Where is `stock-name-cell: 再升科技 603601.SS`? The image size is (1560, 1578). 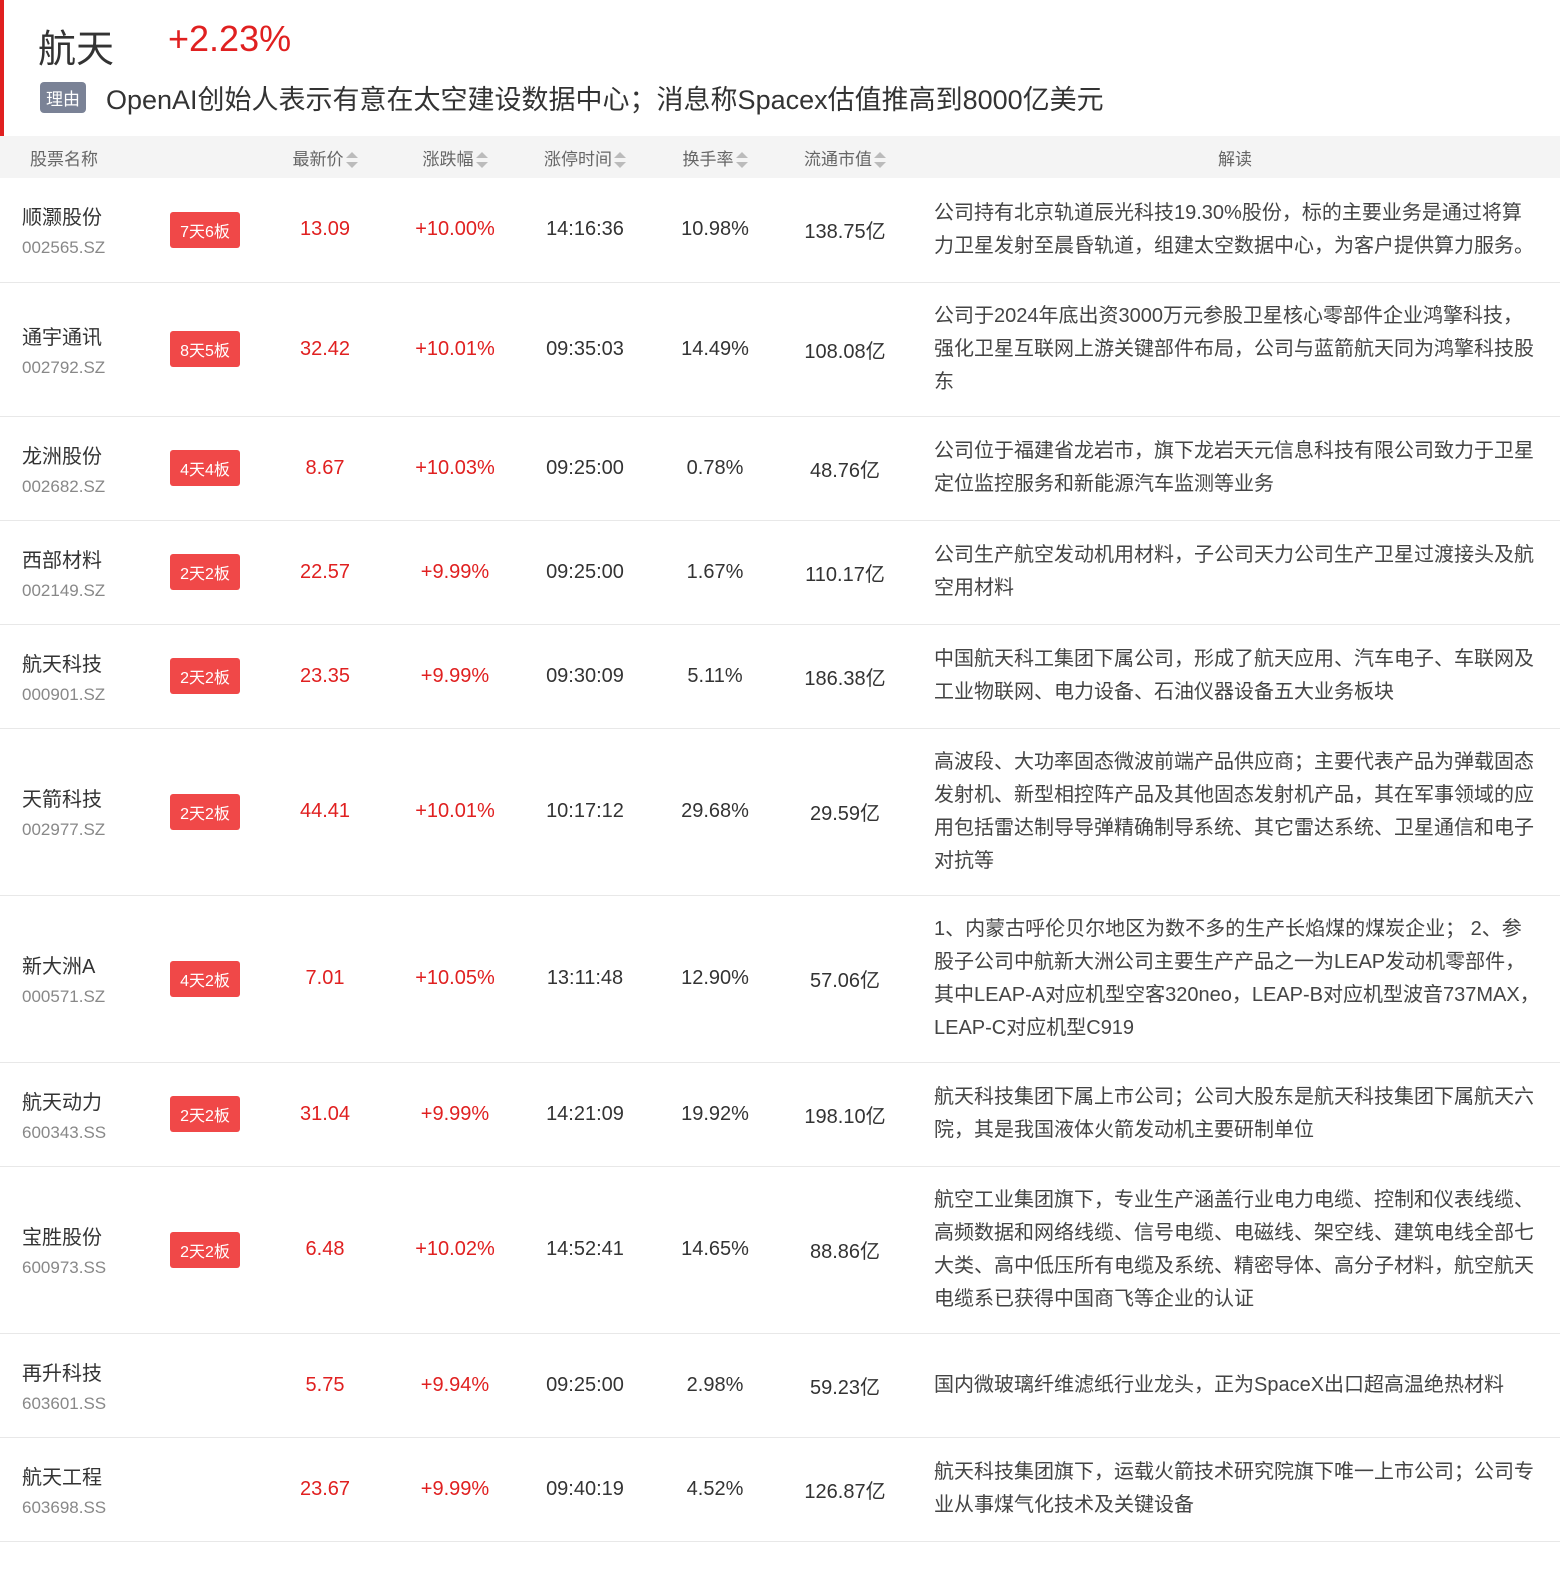
stock-name-cell: 再升科技 603601.SS is located at coordinates (75, 1385).